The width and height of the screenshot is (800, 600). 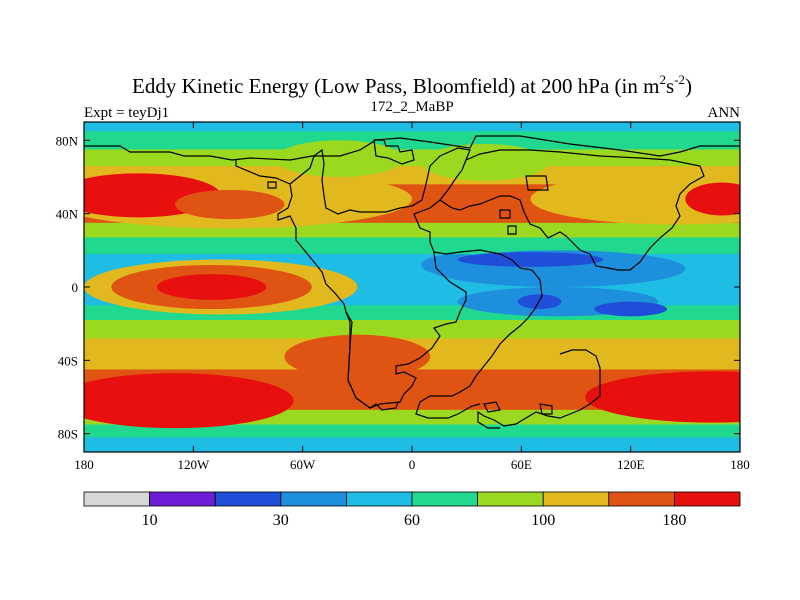 What do you see at coordinates (392, 208) in the screenshot?
I see `coastline-small-lakes` at bounding box center [392, 208].